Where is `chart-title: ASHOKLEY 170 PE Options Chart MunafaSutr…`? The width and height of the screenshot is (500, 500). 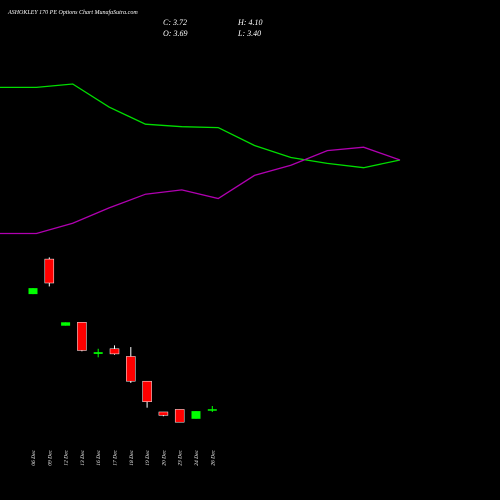 chart-title: ASHOKLEY 170 PE Options Chart MunafaSutr… is located at coordinates (72, 12).